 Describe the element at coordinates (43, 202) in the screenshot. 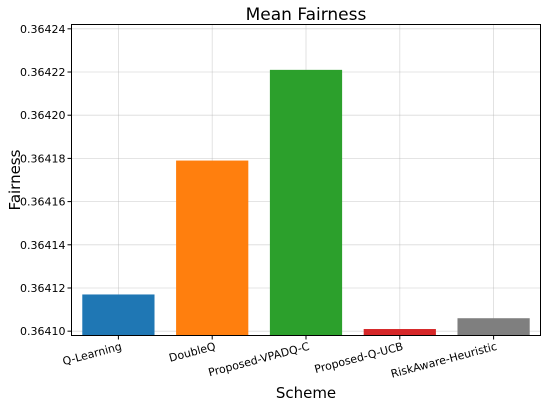

I see `y-tick-label: 0.36416` at that location.